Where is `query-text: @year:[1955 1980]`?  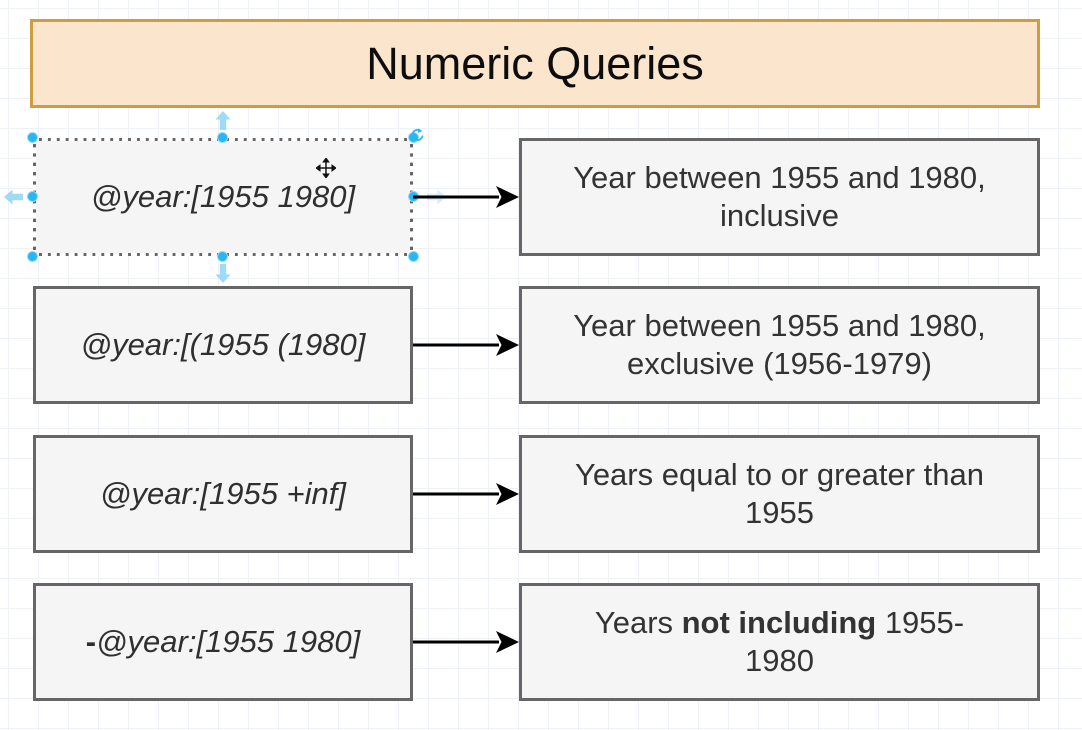
query-text: @year:[1955 1980] is located at coordinates (223, 196).